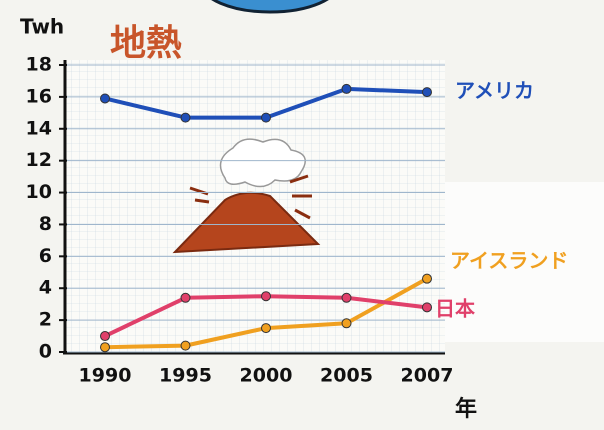 The height and width of the screenshot is (430, 604). I want to click on x-tick-label: 1995, so click(185, 376).